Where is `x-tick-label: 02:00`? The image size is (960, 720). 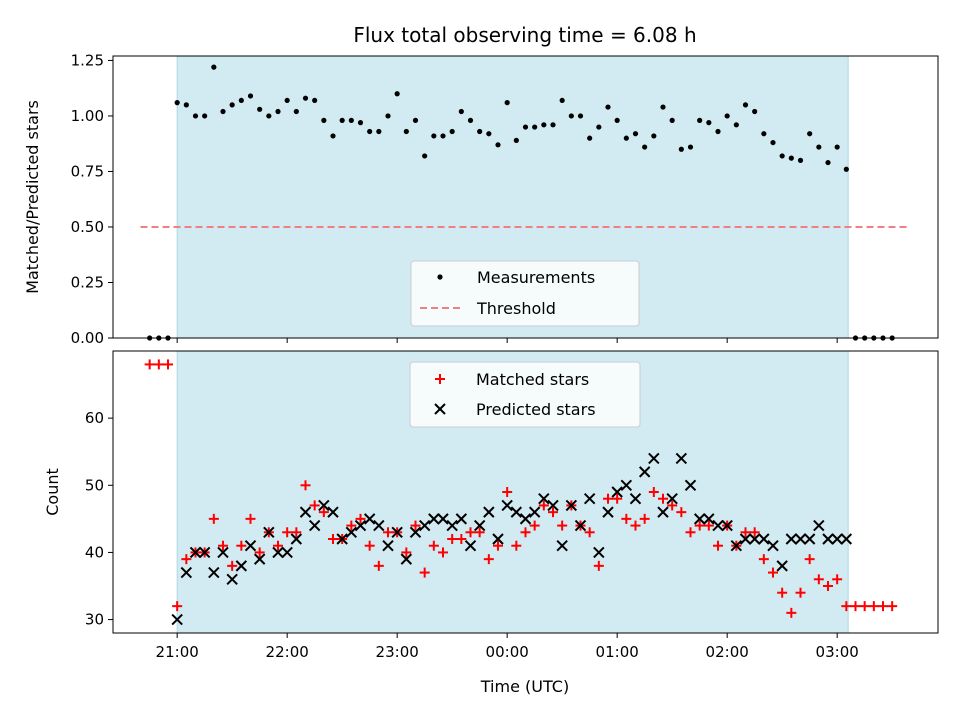
x-tick-label: 02:00 is located at coordinates (727, 652).